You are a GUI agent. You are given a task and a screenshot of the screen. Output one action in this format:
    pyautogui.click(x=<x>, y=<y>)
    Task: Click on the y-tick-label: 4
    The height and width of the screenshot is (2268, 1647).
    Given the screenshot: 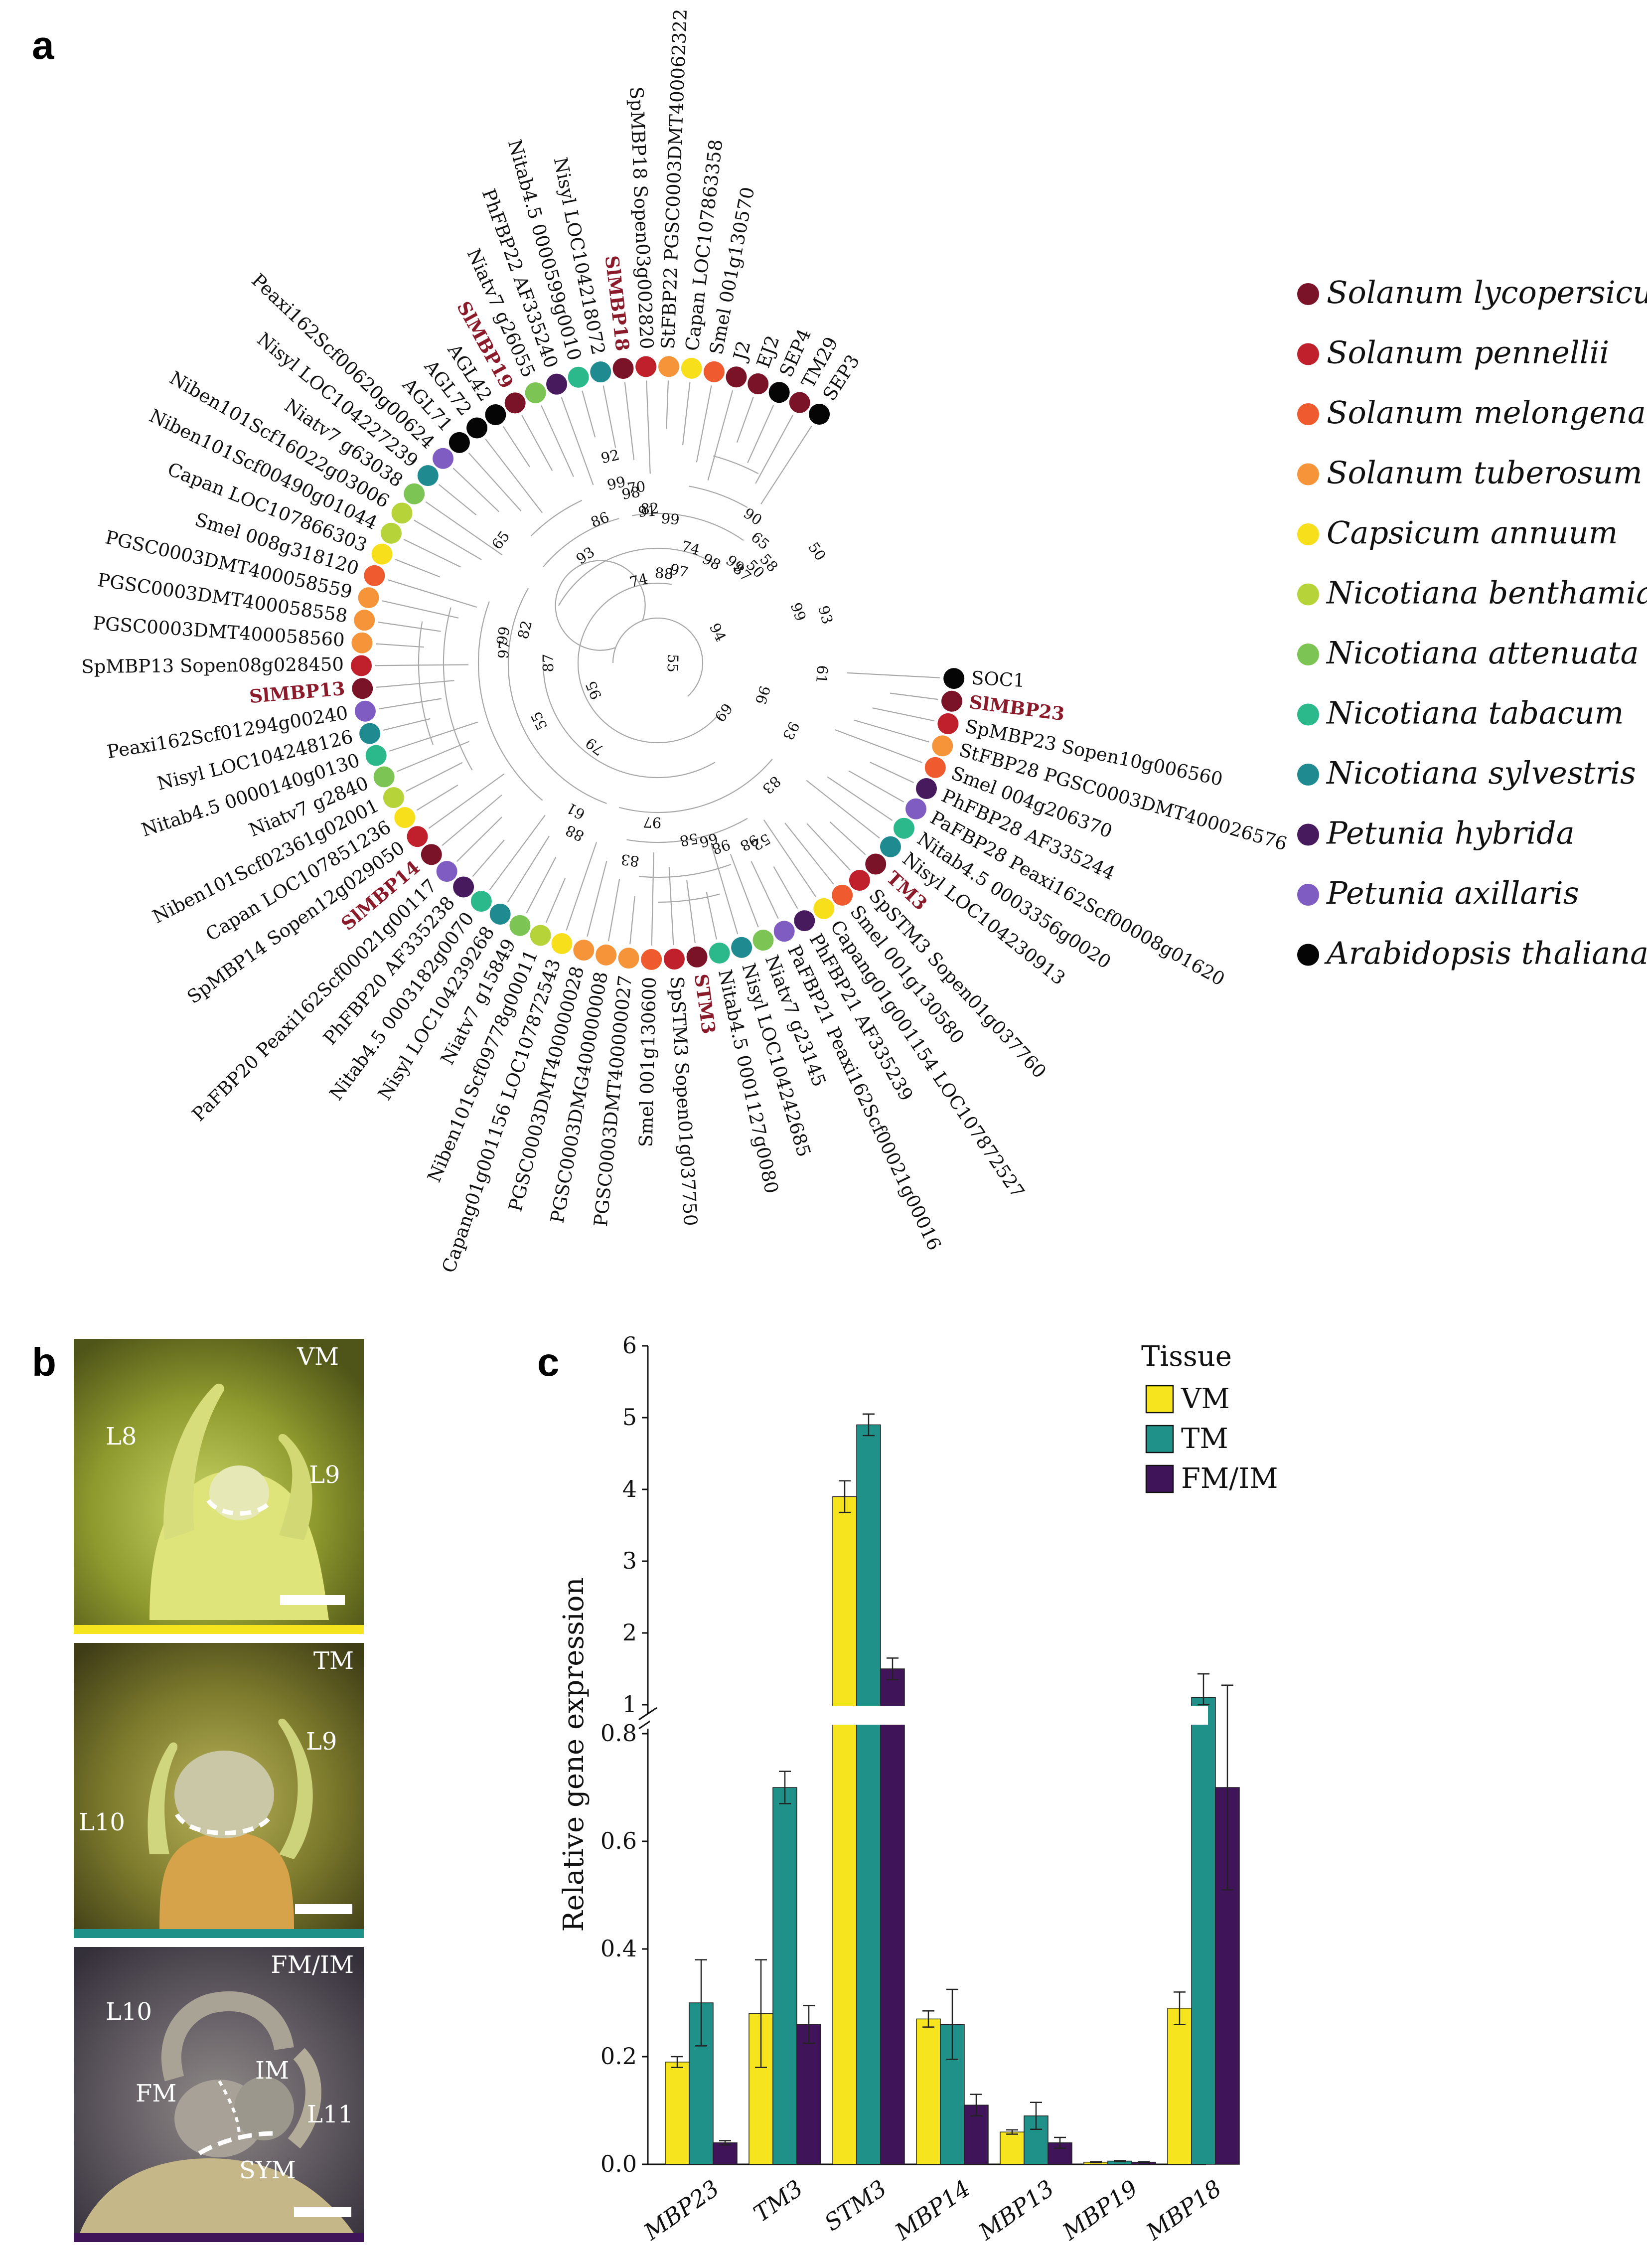 What is the action you would take?
    pyautogui.click(x=629, y=1488)
    